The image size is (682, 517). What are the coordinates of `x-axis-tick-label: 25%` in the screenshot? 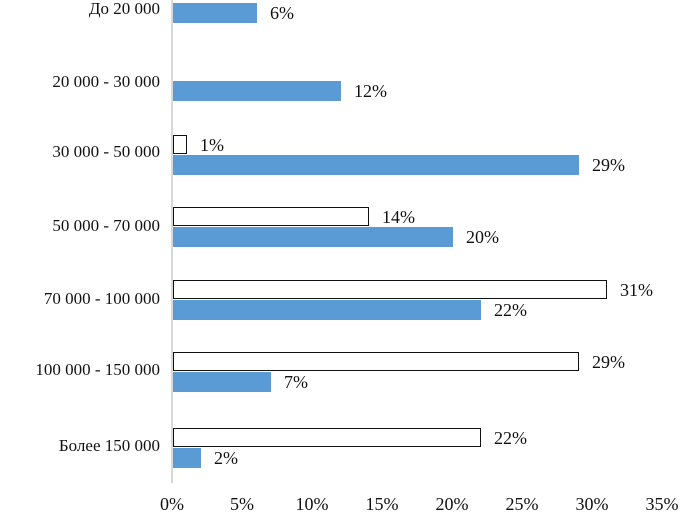 It's located at (522, 504).